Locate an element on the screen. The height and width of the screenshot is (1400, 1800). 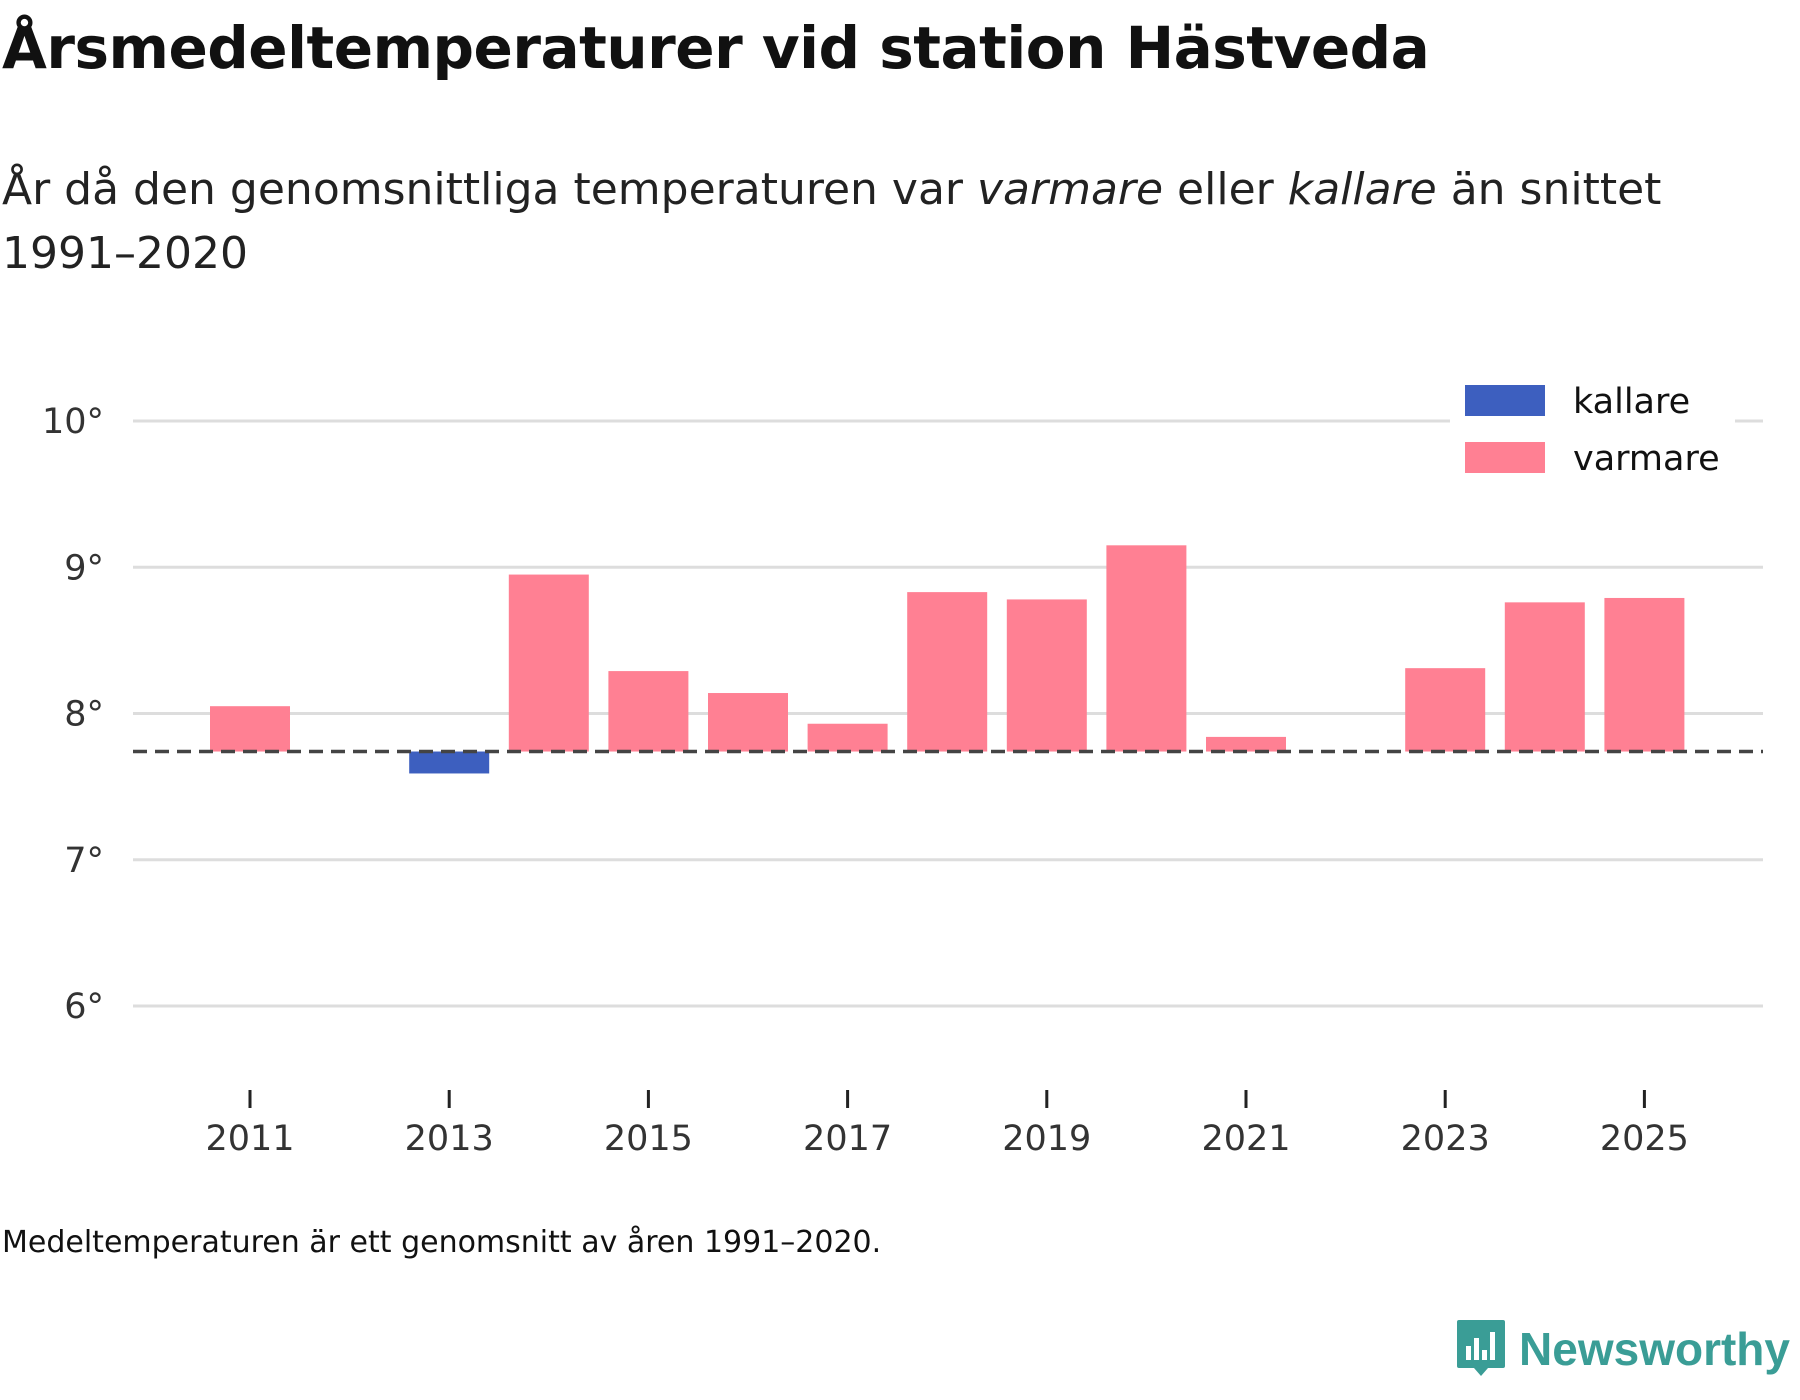
y-tick-label-8: 8° is located at coordinates (84, 715).